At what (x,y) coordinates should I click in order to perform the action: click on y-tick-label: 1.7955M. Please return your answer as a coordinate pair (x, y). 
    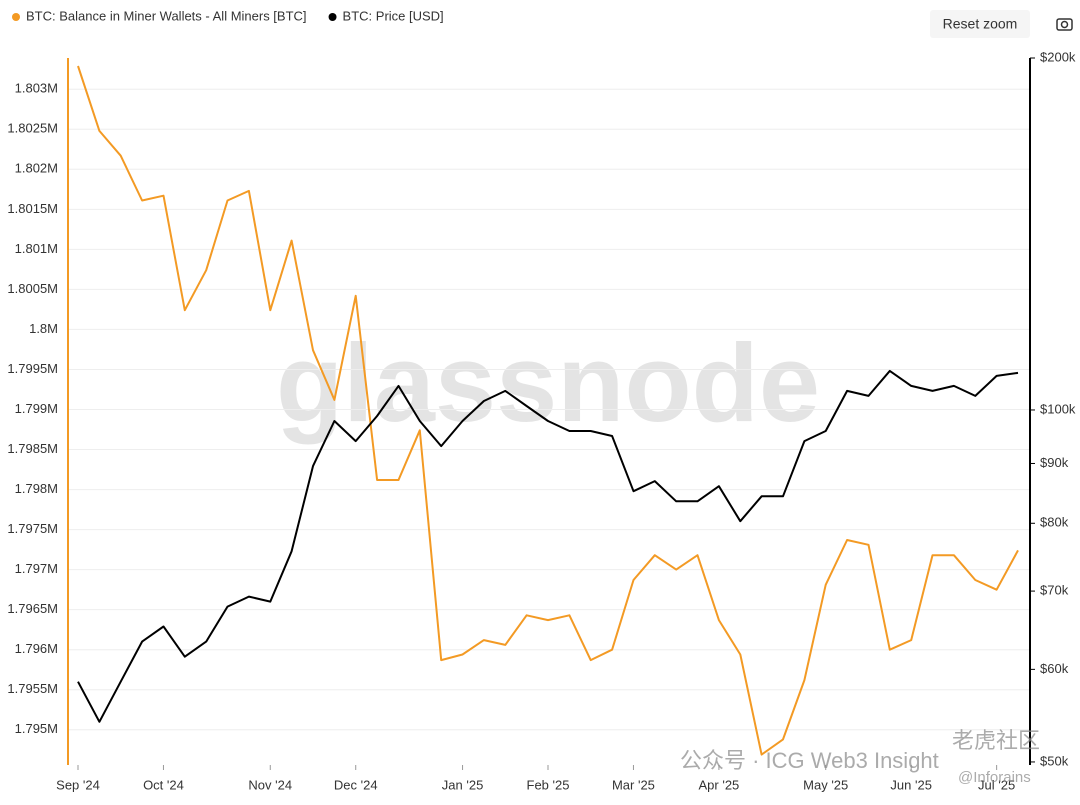
    Looking at the image, I should click on (32, 688).